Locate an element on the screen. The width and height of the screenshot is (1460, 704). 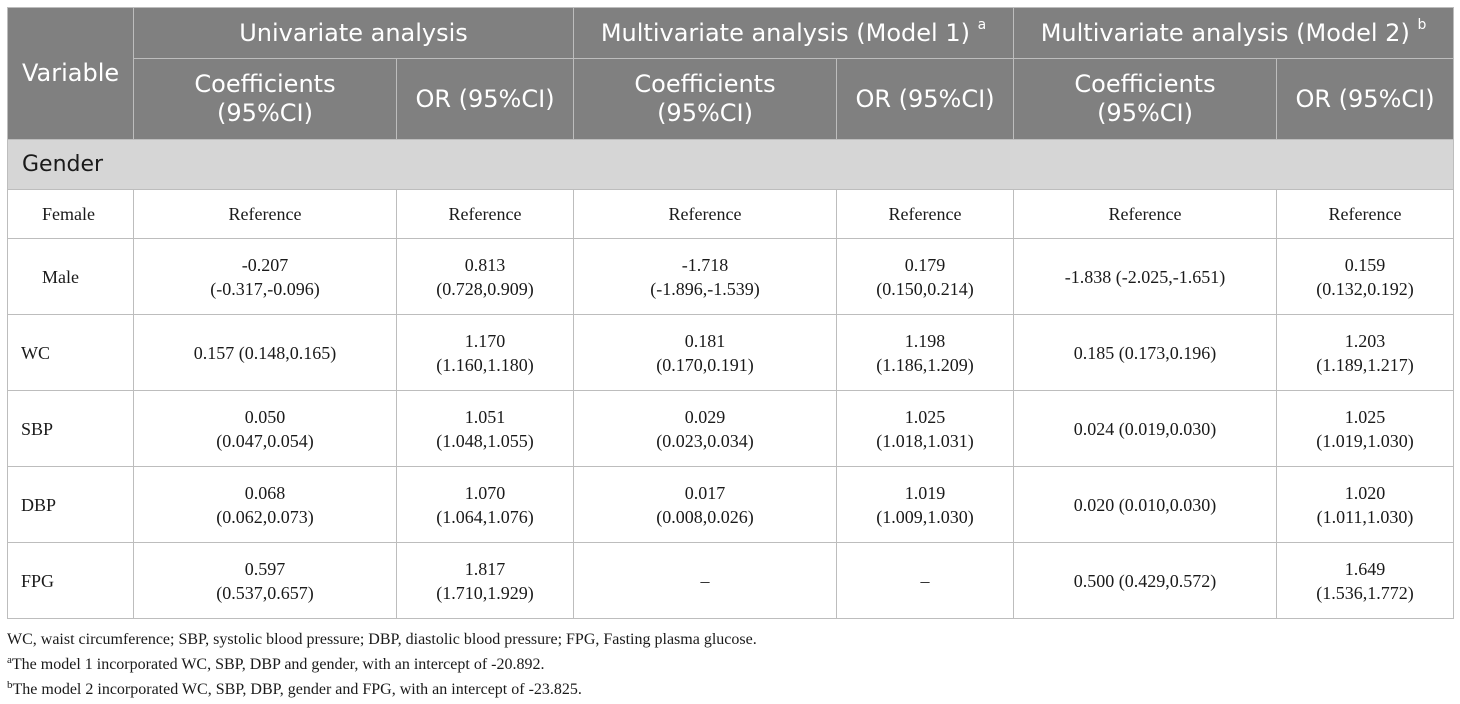
cell-value: -1.718 is located at coordinates (705, 264).